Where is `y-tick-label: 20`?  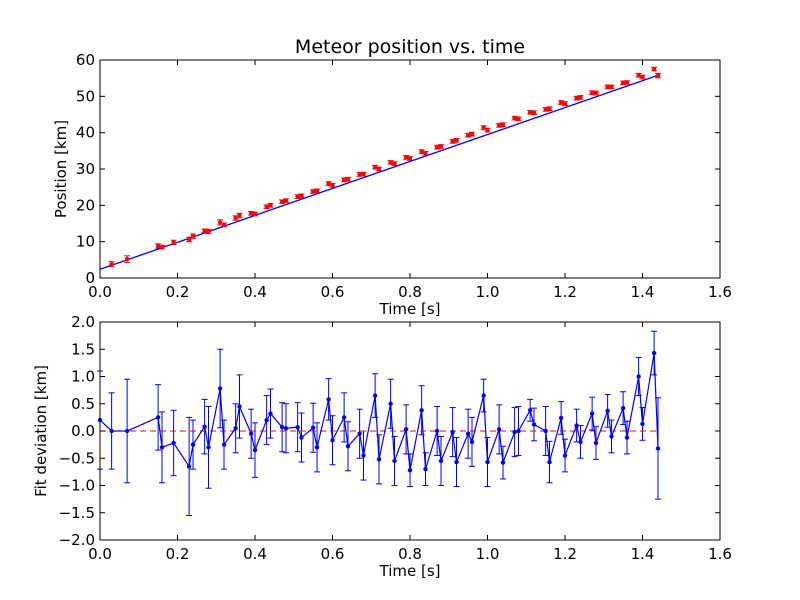 y-tick-label: 20 is located at coordinates (85, 205).